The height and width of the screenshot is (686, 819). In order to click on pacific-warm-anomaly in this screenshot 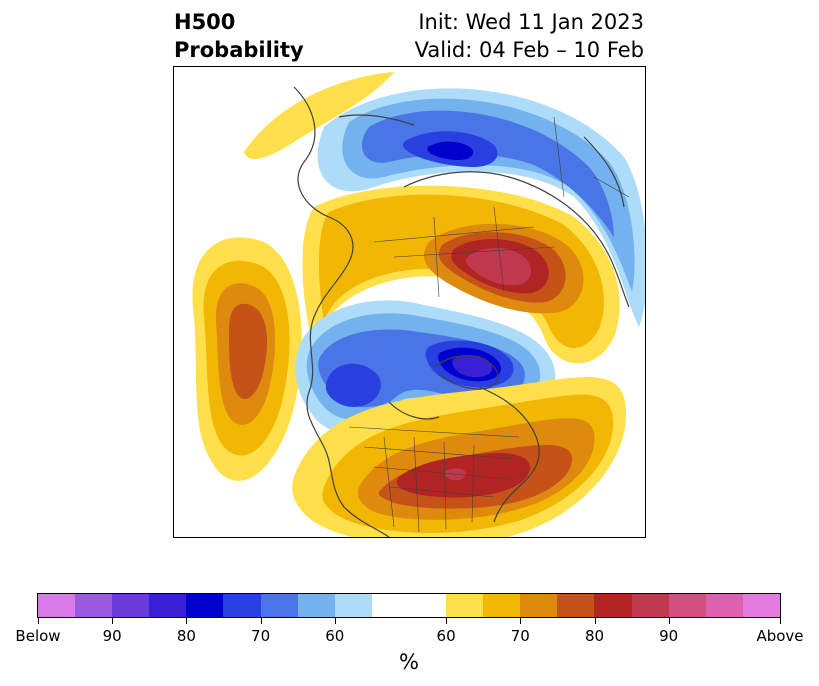, I will do `click(247, 359)`.